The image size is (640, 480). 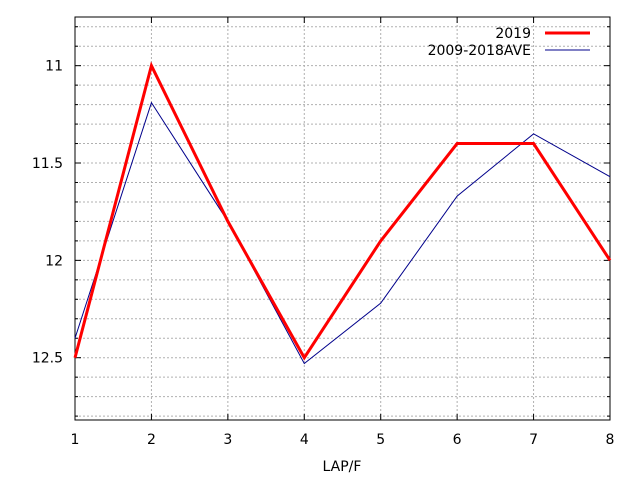 What do you see at coordinates (75, 440) in the screenshot?
I see `x-tick-label: 1` at bounding box center [75, 440].